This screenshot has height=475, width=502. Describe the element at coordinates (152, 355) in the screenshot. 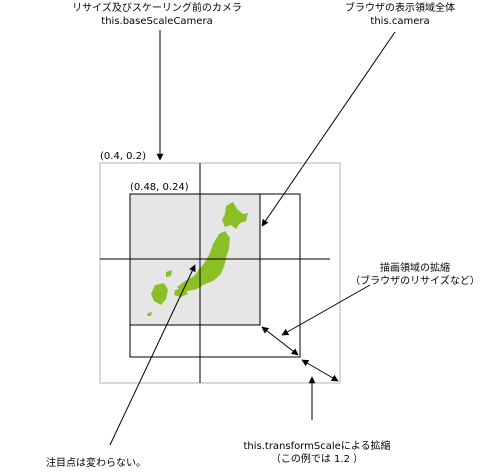

I see `focus-arrow` at that location.